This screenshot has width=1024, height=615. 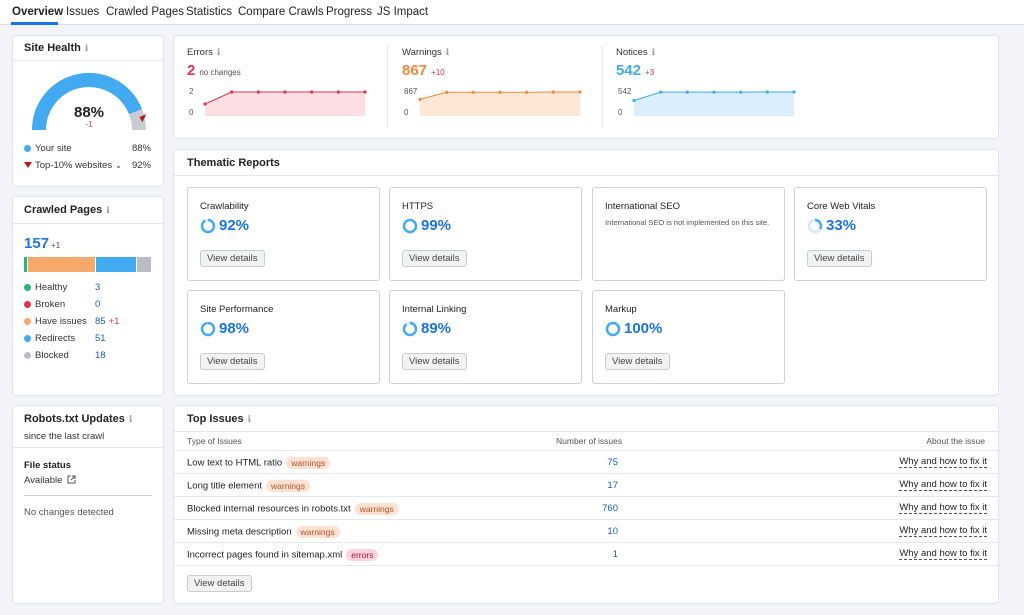 I want to click on top-issues-view-details-button: View details, so click(x=219, y=583).